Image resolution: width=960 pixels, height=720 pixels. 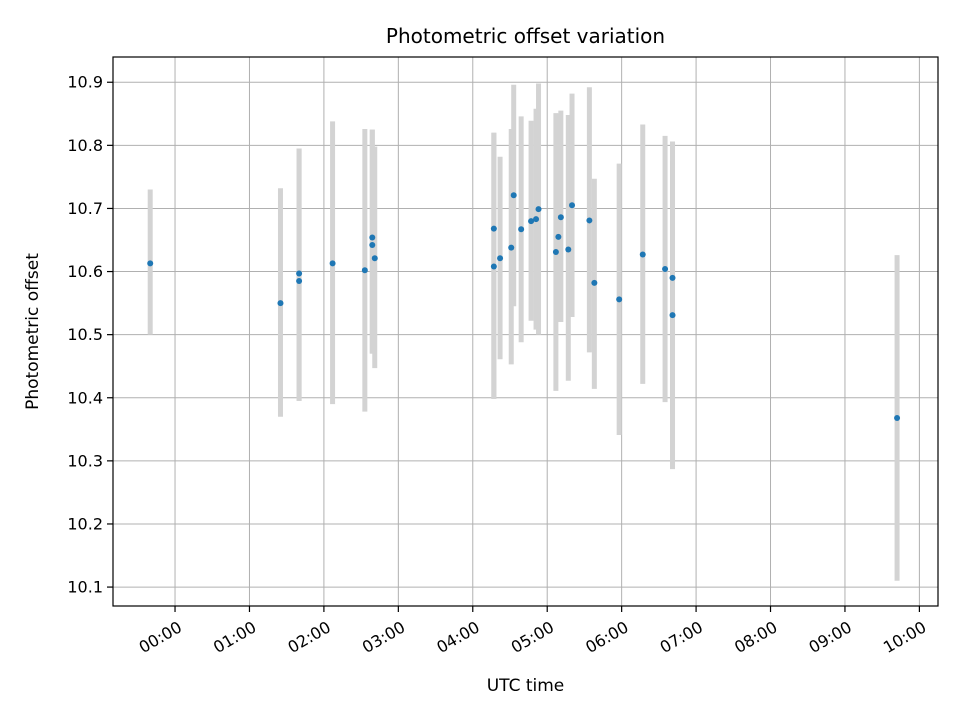 What do you see at coordinates (85, 397) in the screenshot?
I see `y-tick-label: 10.4` at bounding box center [85, 397].